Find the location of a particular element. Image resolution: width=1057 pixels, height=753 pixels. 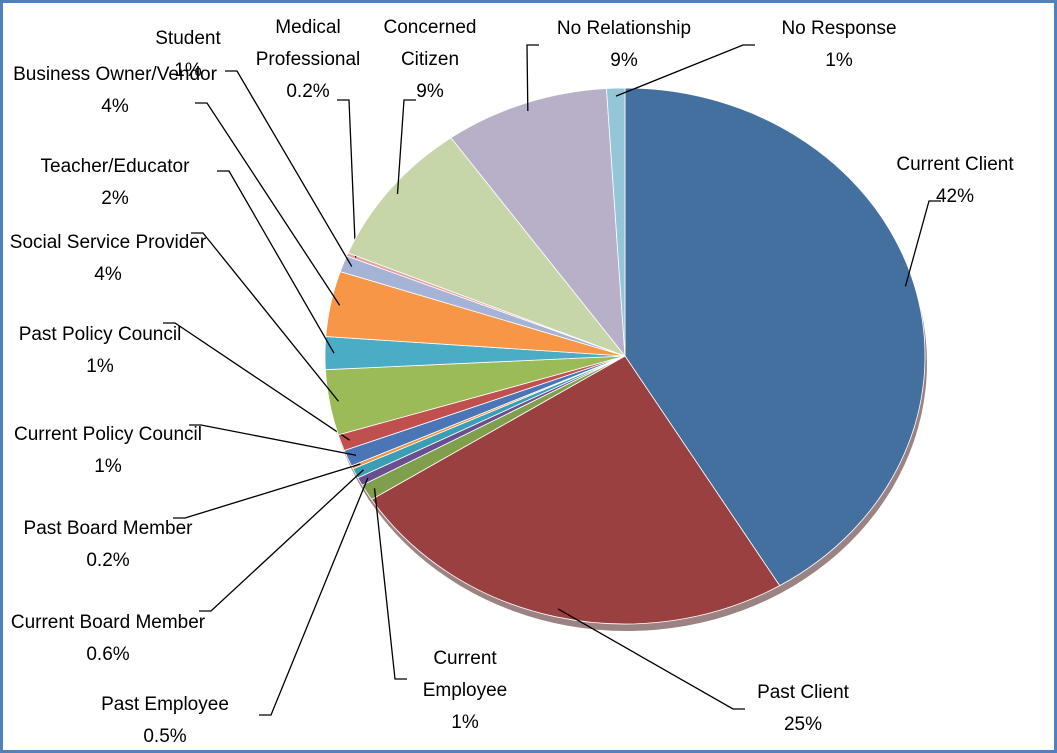

slice-value: 25% is located at coordinates (803, 724).